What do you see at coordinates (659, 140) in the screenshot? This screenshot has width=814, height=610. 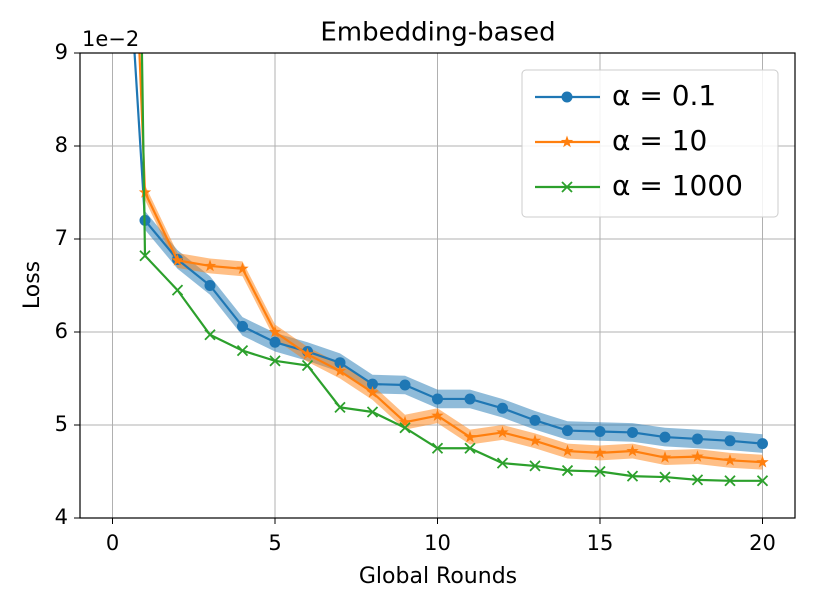 I see `legend-label: α = 10` at bounding box center [659, 140].